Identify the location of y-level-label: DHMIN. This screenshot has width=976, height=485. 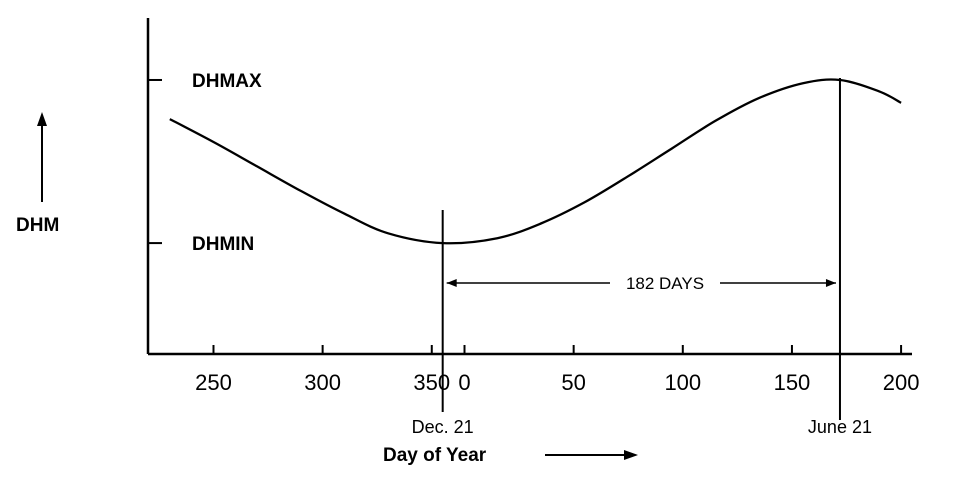
(223, 244).